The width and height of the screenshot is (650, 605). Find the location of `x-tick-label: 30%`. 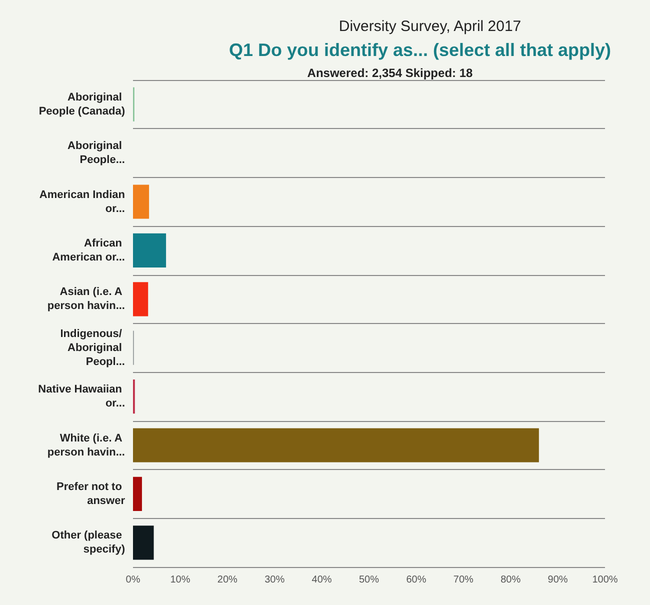

x-tick-label: 30% is located at coordinates (274, 580).